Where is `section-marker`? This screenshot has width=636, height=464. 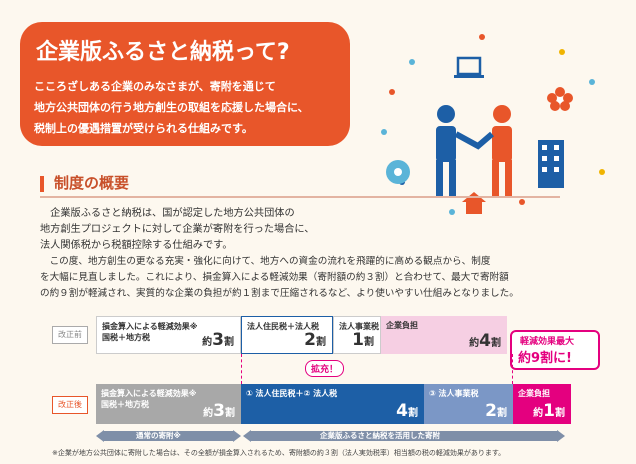 section-marker is located at coordinates (42, 184).